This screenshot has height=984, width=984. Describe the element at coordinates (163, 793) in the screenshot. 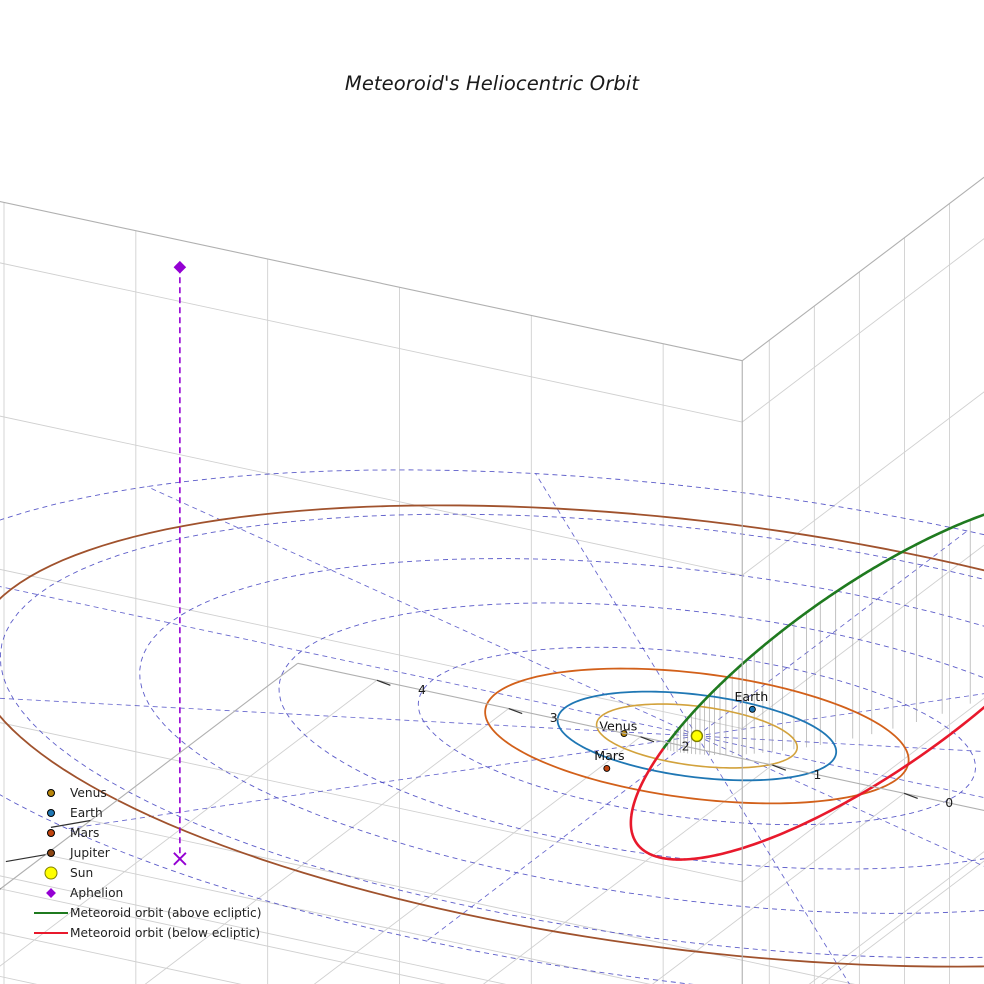

I see `legend-item: Venus` at that location.